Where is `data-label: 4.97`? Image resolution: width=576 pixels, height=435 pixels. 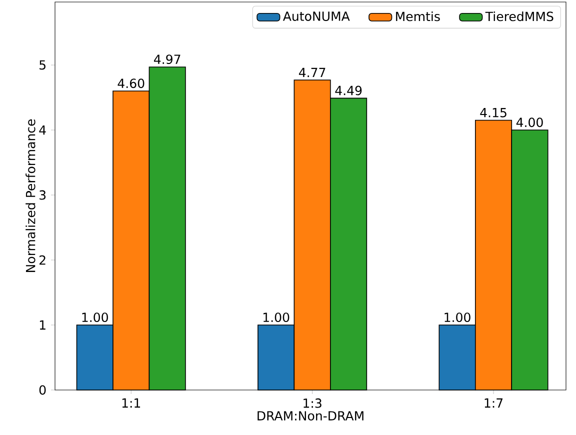 data-label: 4.97 is located at coordinates (167, 59).